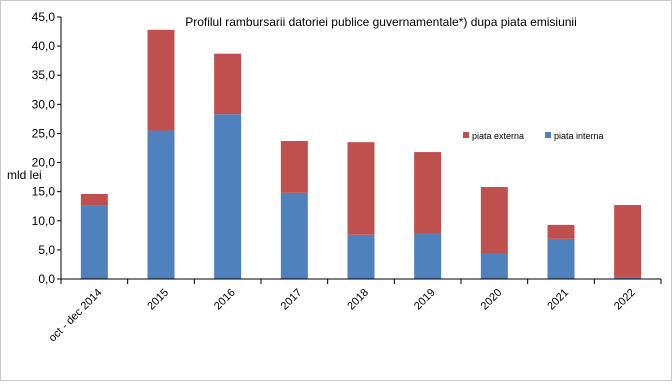  I want to click on x-tick-label: 2019, so click(425, 300).